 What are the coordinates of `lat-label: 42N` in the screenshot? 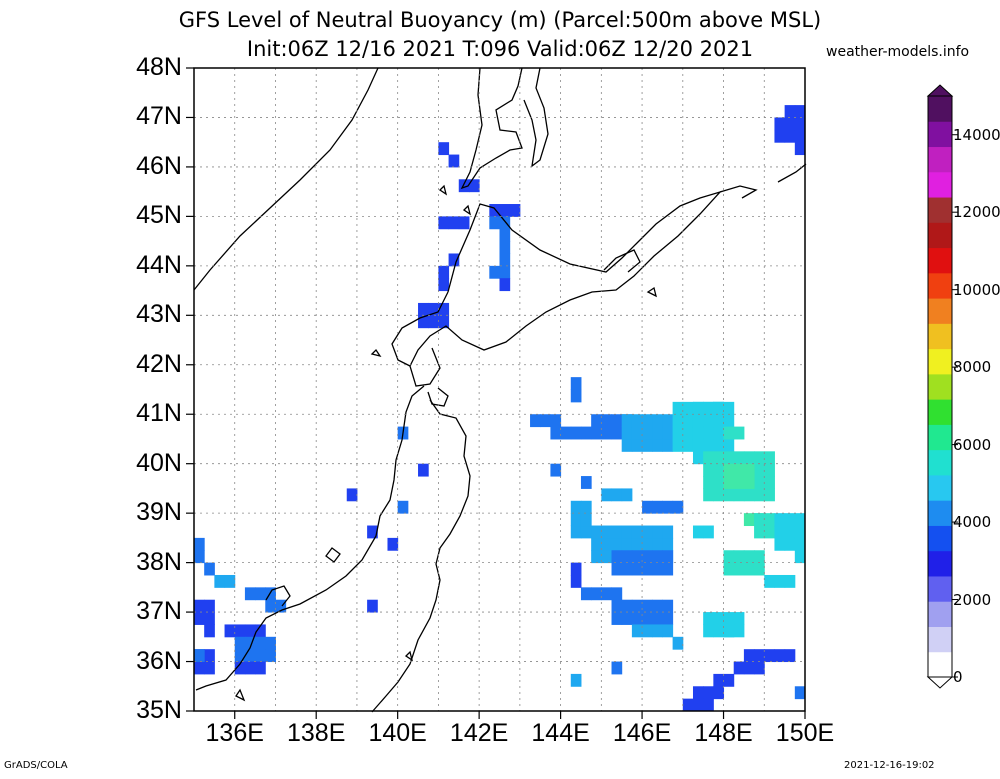 It's located at (159, 363).